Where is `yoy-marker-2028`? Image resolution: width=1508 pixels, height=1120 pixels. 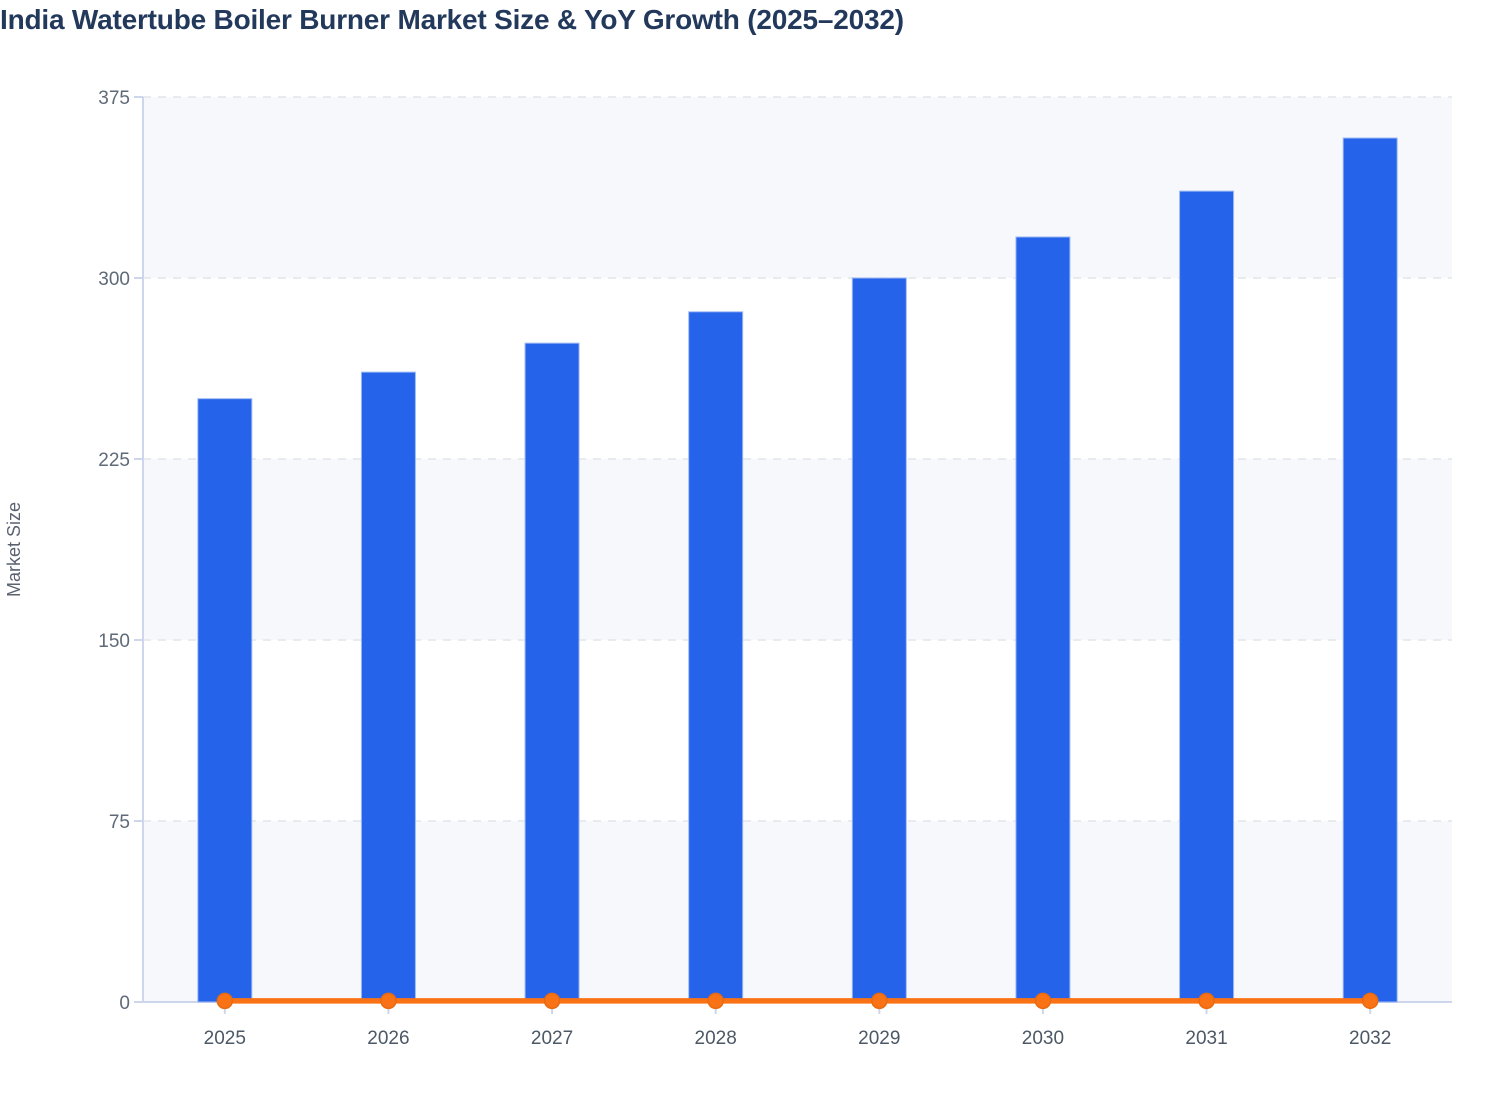
yoy-marker-2028 is located at coordinates (715, 1001).